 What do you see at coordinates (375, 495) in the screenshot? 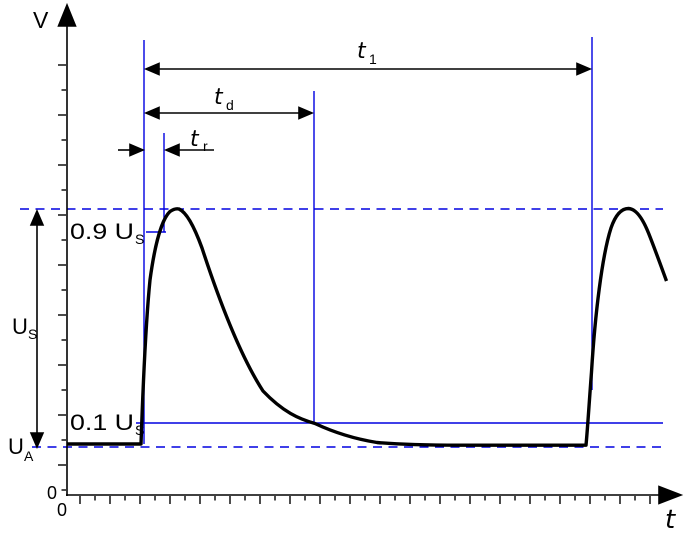
I see `x-axis` at bounding box center [375, 495].